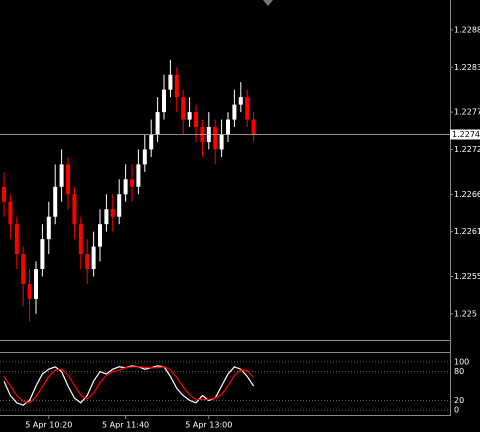 The height and width of the screenshot is (432, 480). I want to click on indicator-tick-label: 80, so click(459, 371).